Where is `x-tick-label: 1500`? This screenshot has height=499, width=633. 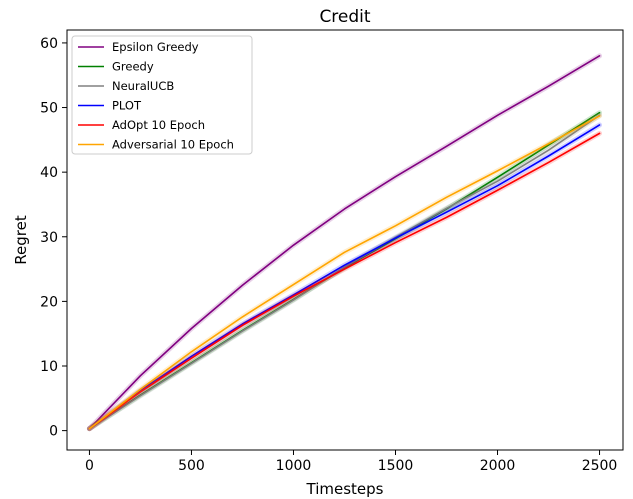 x-tick-label: 1500 is located at coordinates (396, 466).